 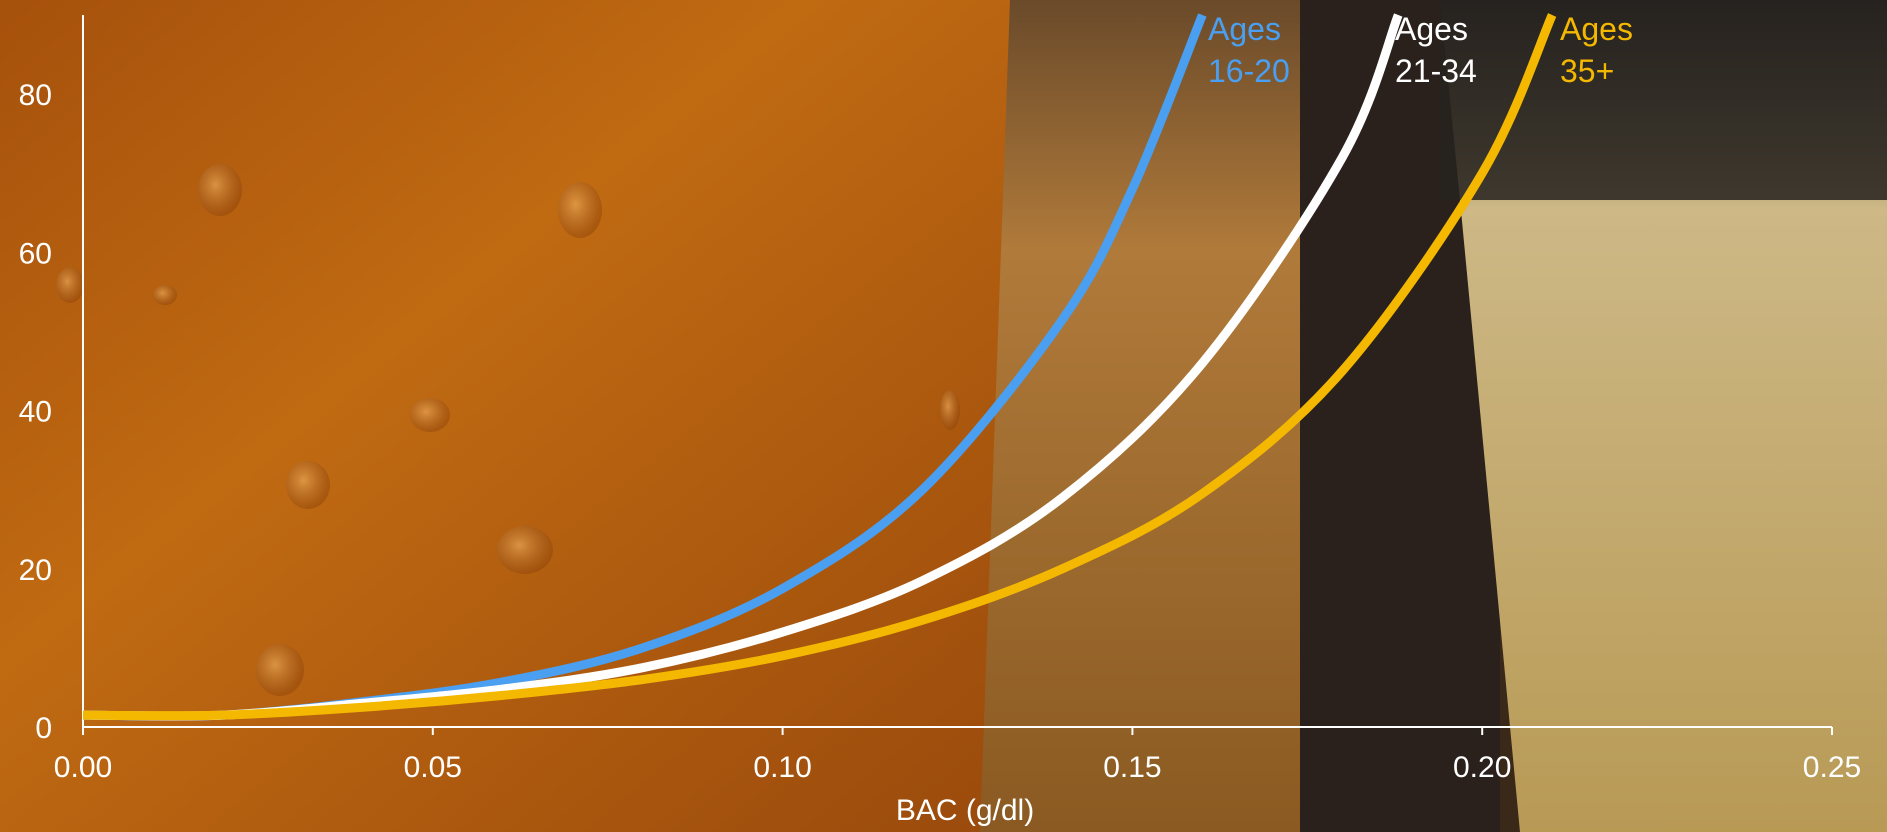 I want to click on x-tick-label: 0.20, so click(x=1482, y=767).